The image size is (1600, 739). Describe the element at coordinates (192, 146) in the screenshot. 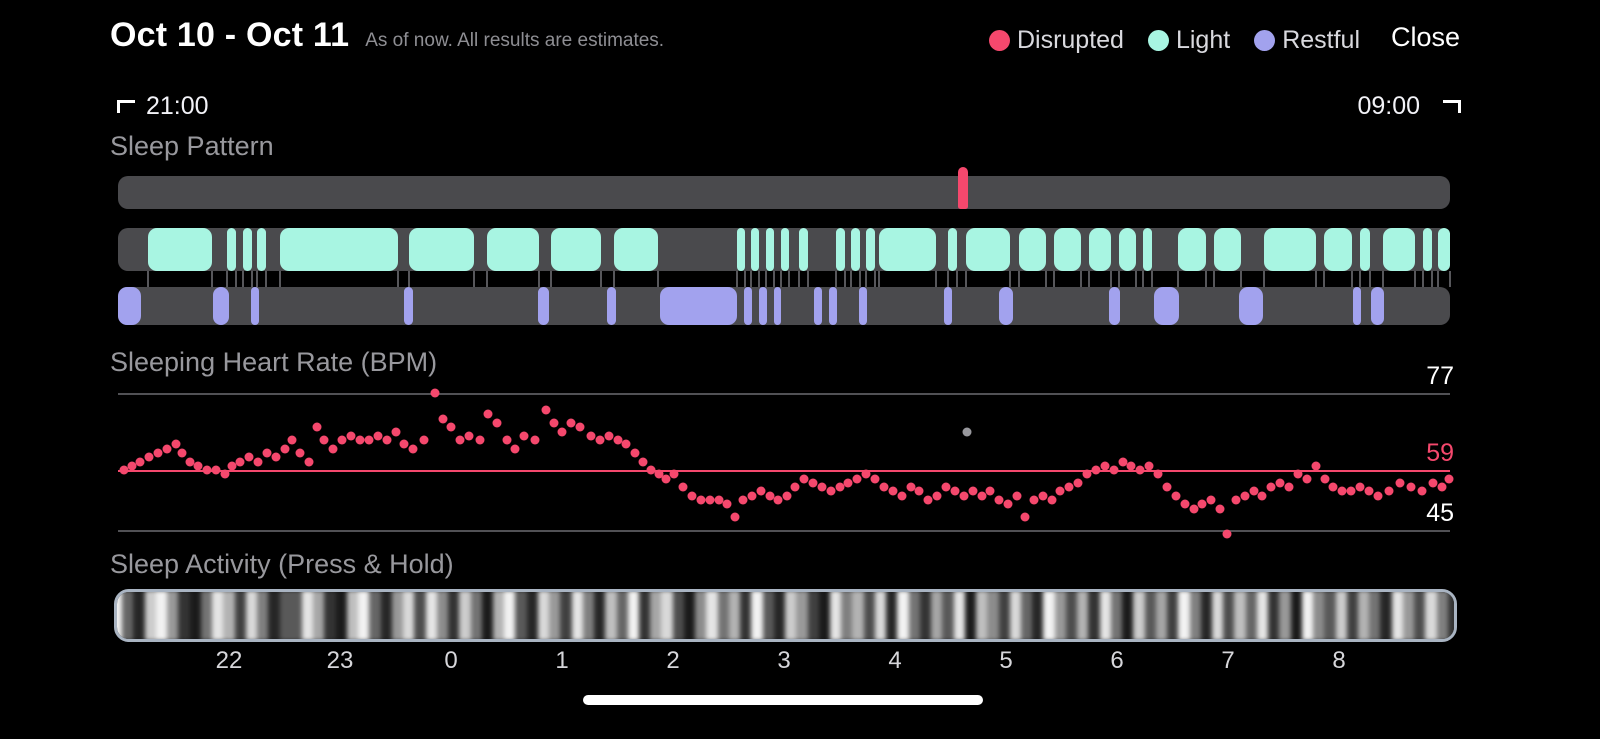

I see `sleep-pattern-section-title: Sleep Pattern` at that location.